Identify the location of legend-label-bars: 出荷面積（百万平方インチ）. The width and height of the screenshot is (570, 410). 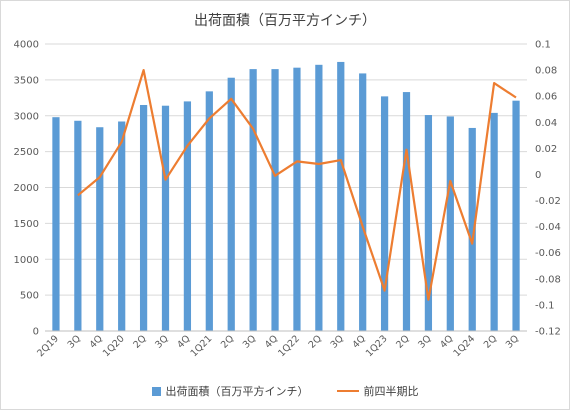
(237, 391).